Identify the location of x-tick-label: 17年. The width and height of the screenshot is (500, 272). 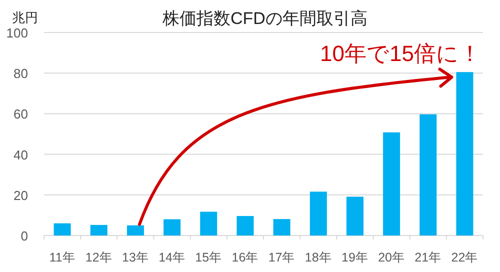
(282, 257).